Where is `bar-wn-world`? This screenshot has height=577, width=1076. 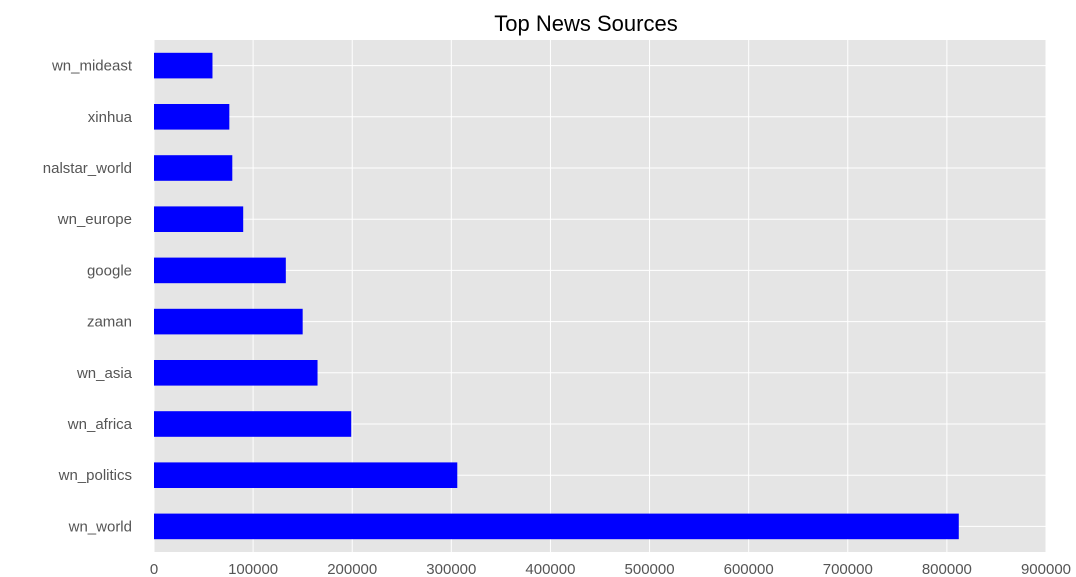
bar-wn-world is located at coordinates (556, 526).